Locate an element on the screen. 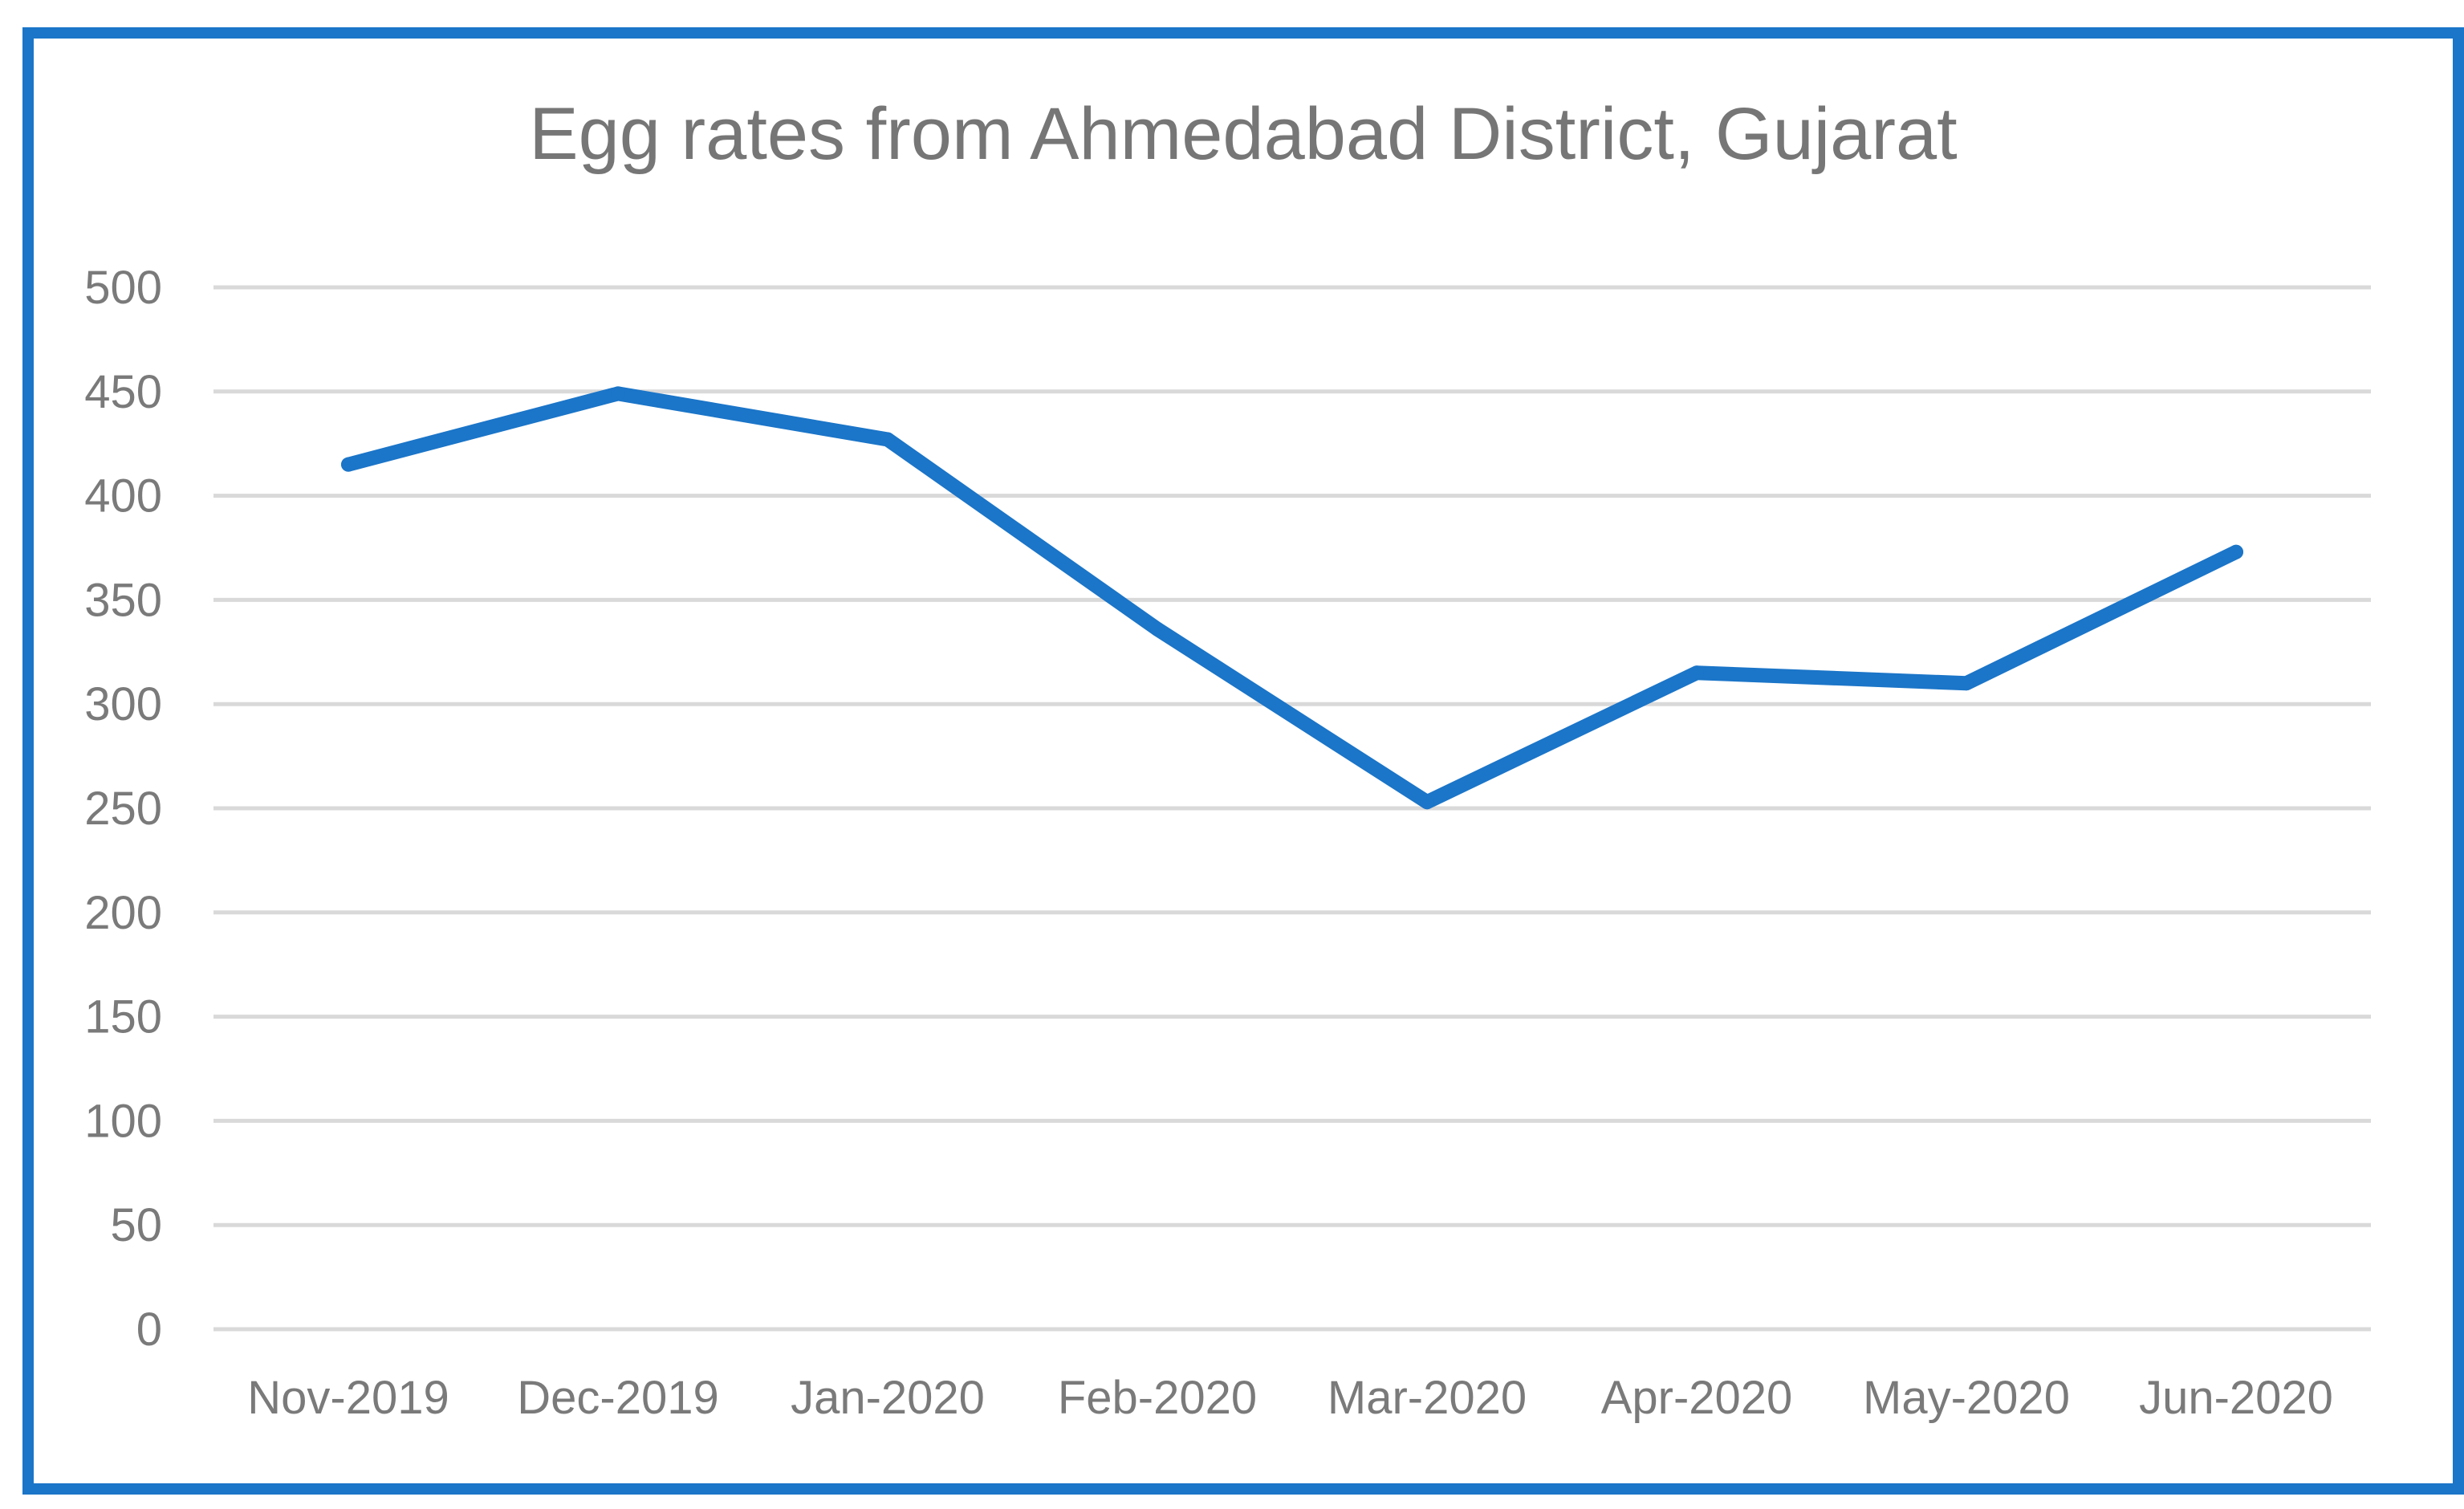  y-tick-label: 300 is located at coordinates (123, 704).